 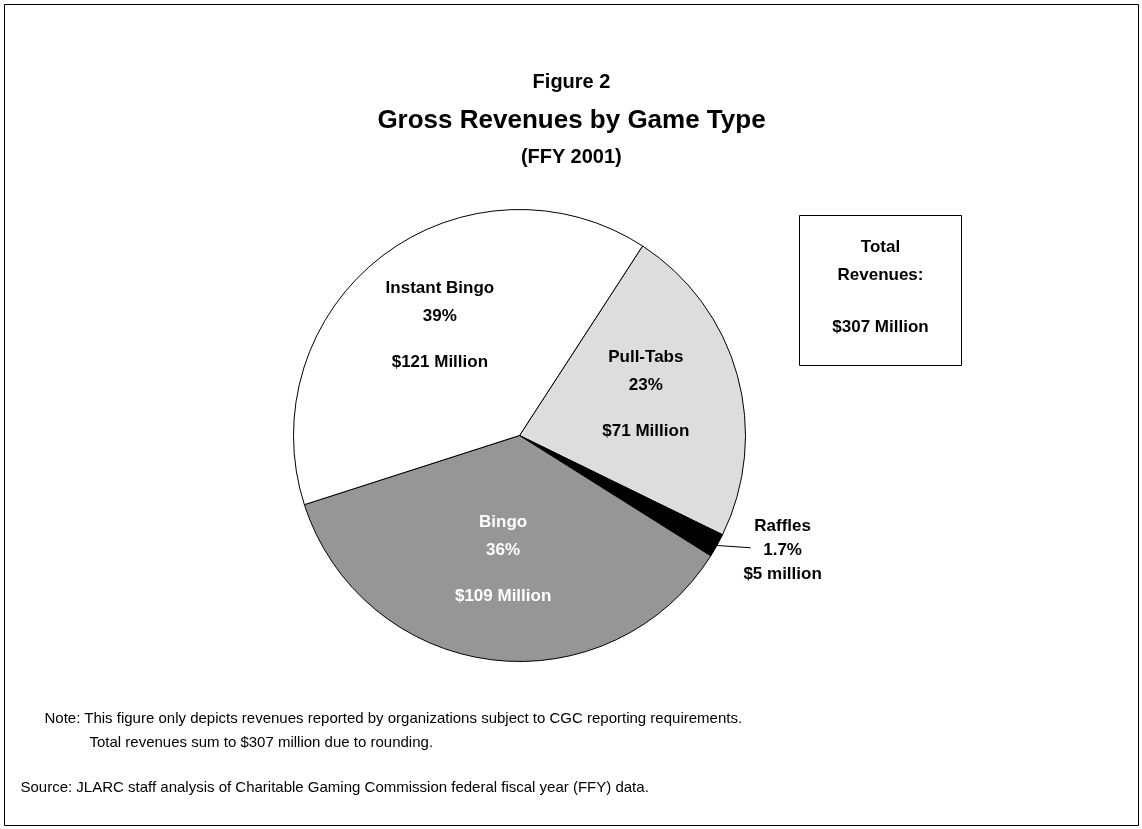 What do you see at coordinates (334, 786) in the screenshot?
I see `source-note: Source: JLARC staff analysis of Charitable Gaming Commission federal fiscal year (FFY) data.` at bounding box center [334, 786].